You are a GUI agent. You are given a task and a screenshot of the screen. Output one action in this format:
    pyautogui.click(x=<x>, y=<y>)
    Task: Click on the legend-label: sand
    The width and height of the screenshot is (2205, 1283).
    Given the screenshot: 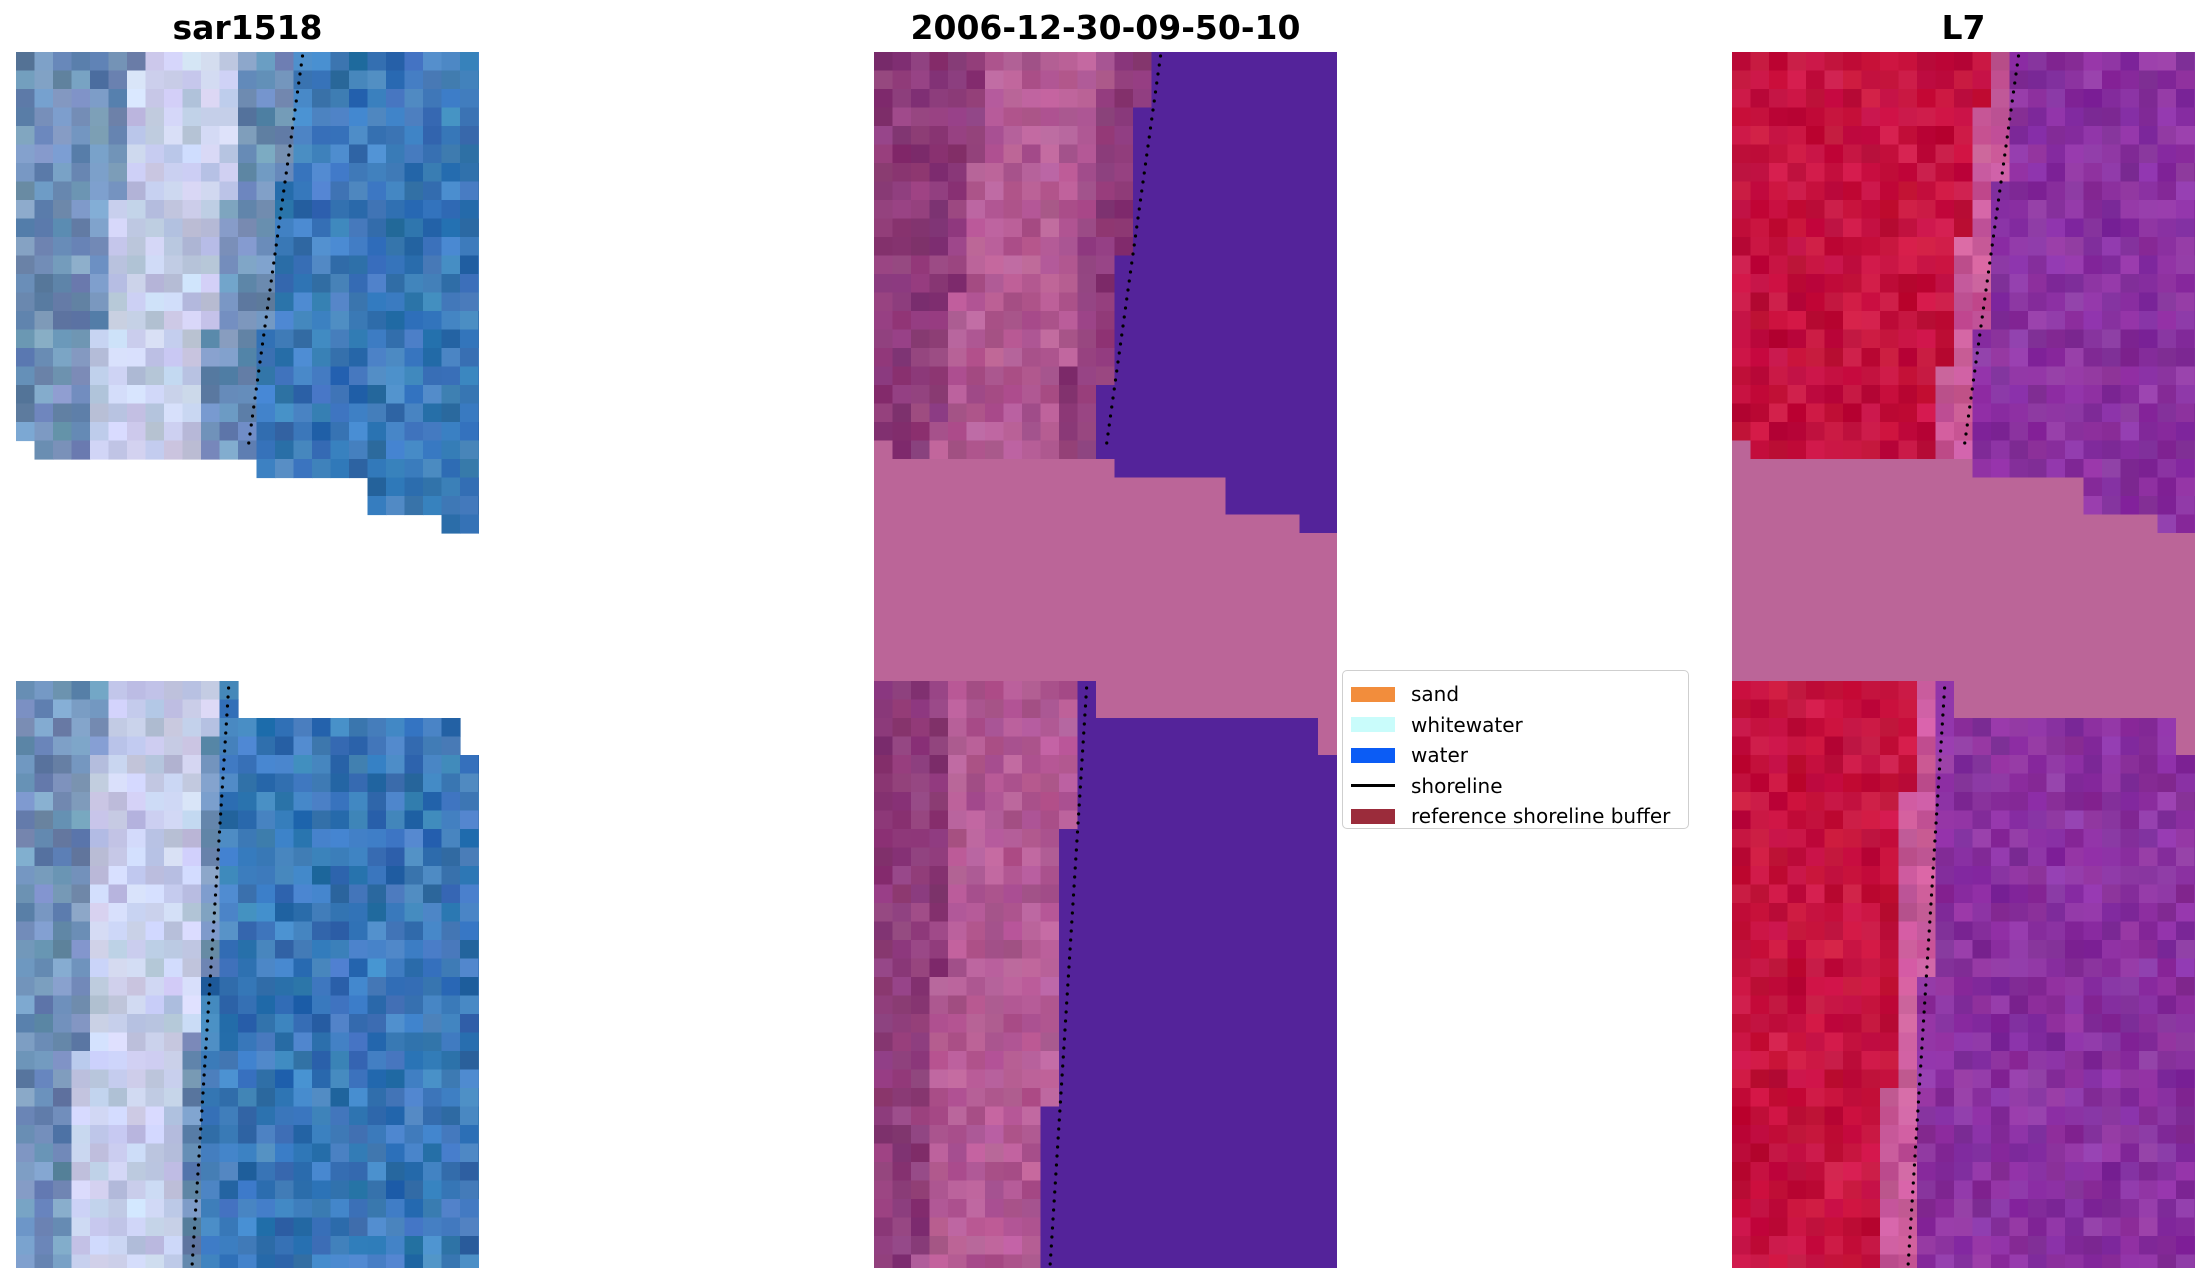 What is the action you would take?
    pyautogui.click(x=1435, y=694)
    